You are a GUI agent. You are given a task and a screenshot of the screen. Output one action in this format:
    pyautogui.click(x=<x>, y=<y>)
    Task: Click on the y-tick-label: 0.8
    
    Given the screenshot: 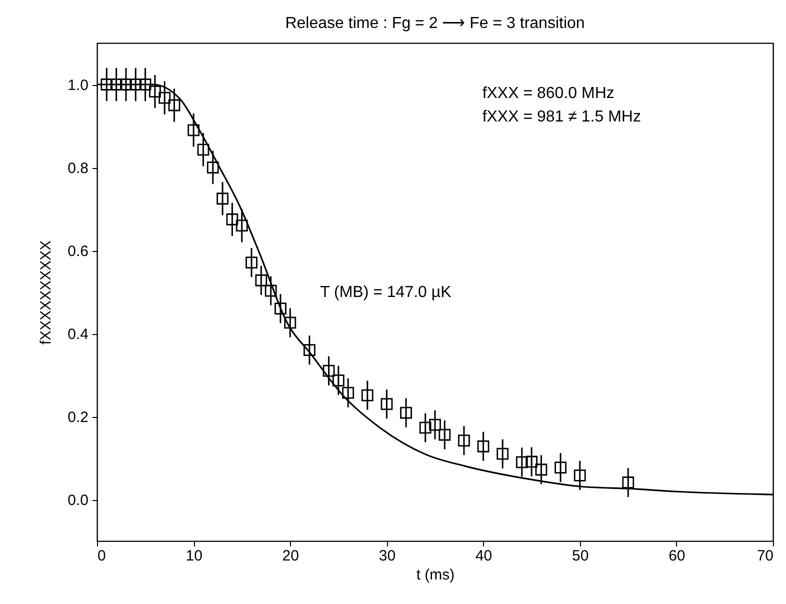 What is the action you would take?
    pyautogui.click(x=78, y=168)
    